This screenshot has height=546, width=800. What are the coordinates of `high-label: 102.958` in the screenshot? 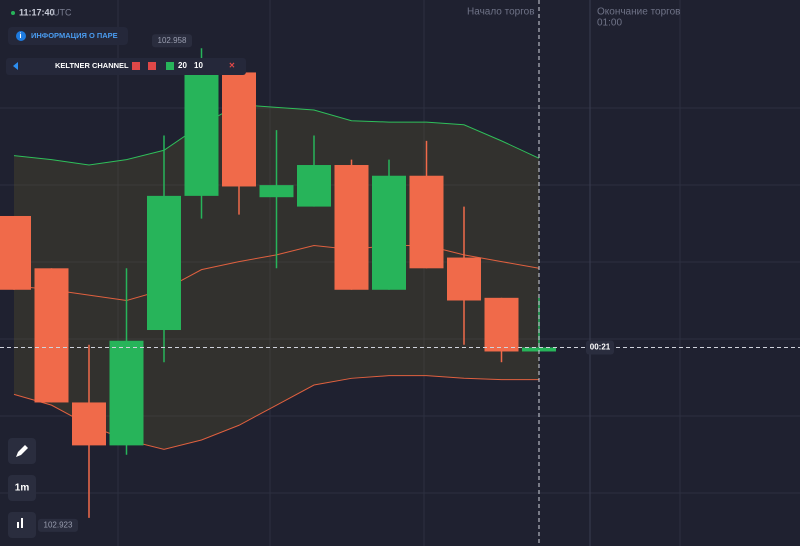 It's located at (172, 40).